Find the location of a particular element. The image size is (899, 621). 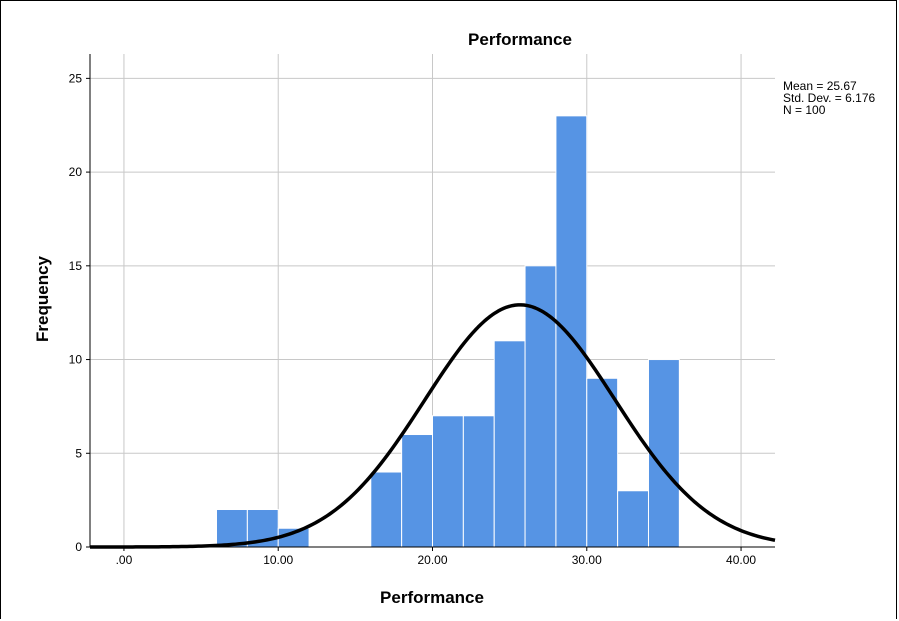

y-tick-label: 15 is located at coordinates (76, 266).